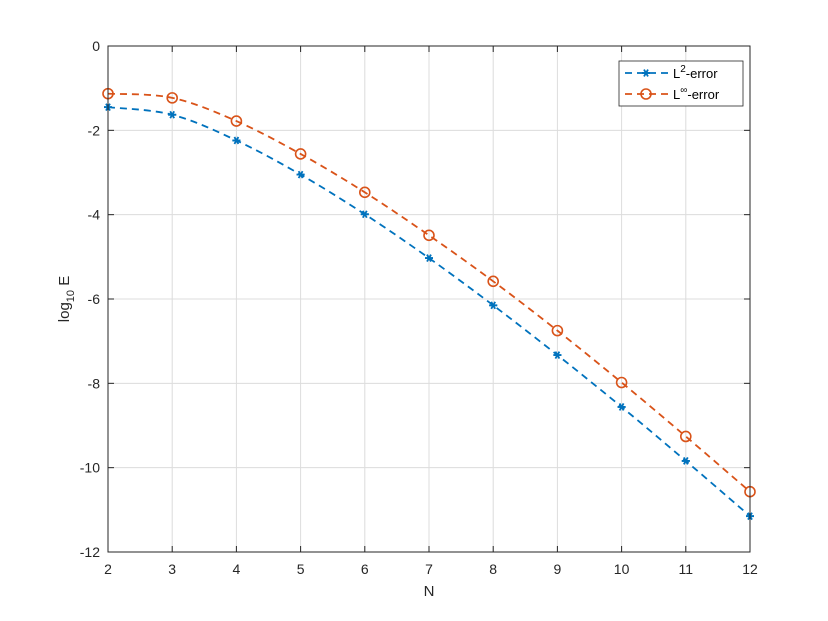 The height and width of the screenshot is (621, 828). I want to click on x-tick-label: 5, so click(301, 569).